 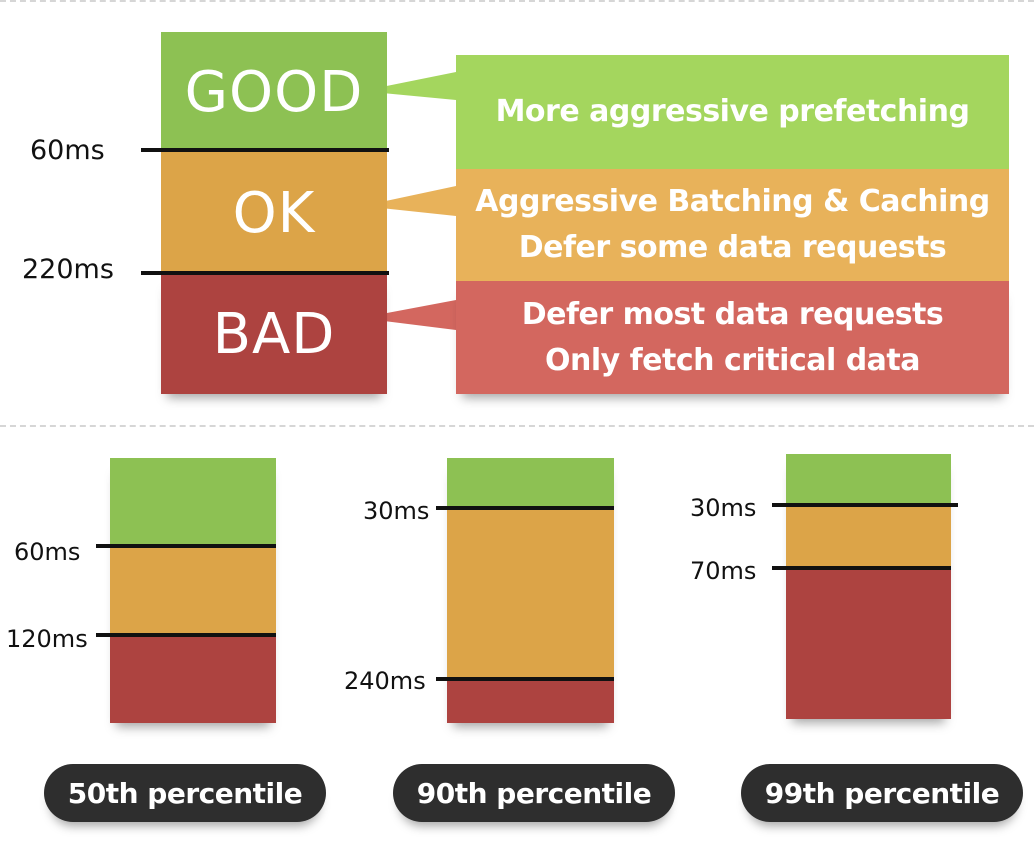 I want to click on percentile-label-pill: 90th percentile, so click(x=534, y=793).